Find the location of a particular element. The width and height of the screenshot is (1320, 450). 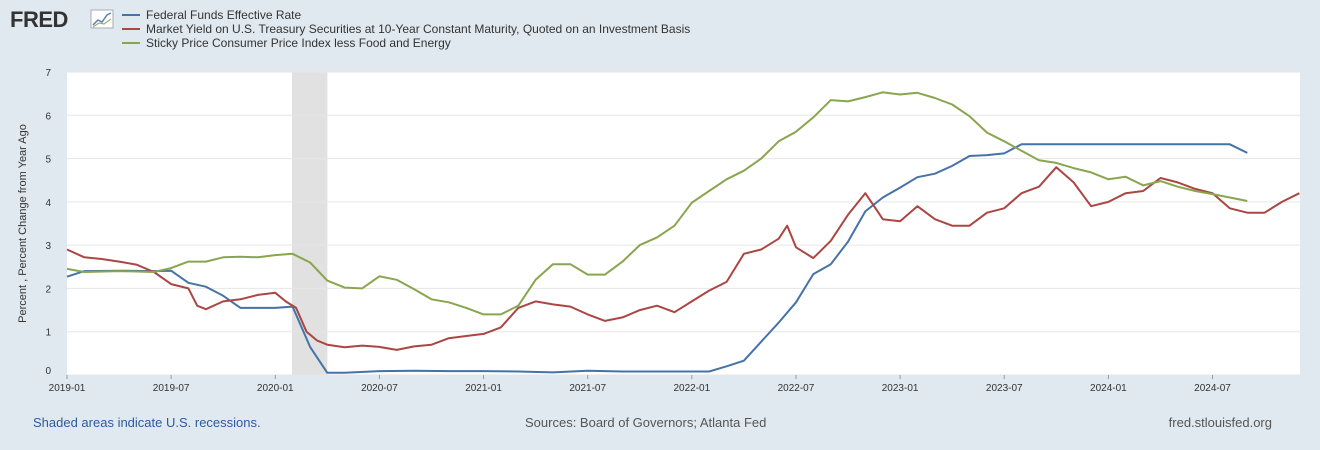

recession-shading is located at coordinates (309, 223).